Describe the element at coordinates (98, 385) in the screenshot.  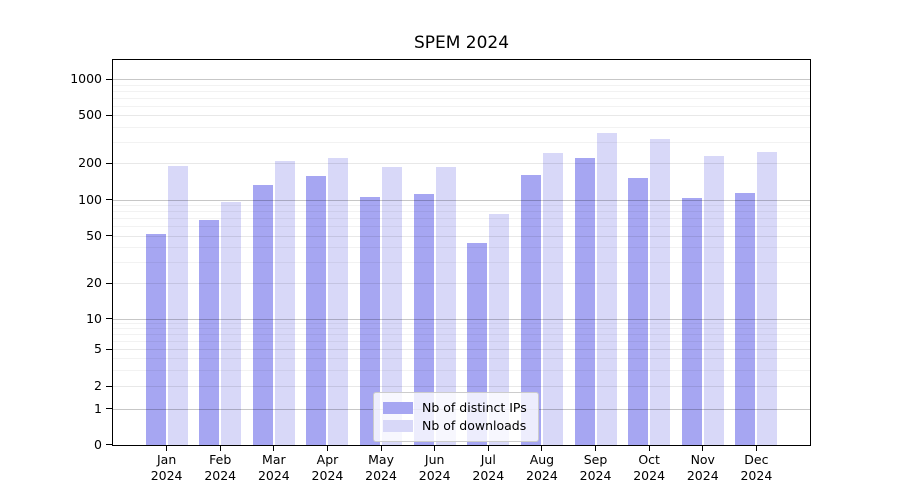
I see `y-tick-label: 2` at that location.